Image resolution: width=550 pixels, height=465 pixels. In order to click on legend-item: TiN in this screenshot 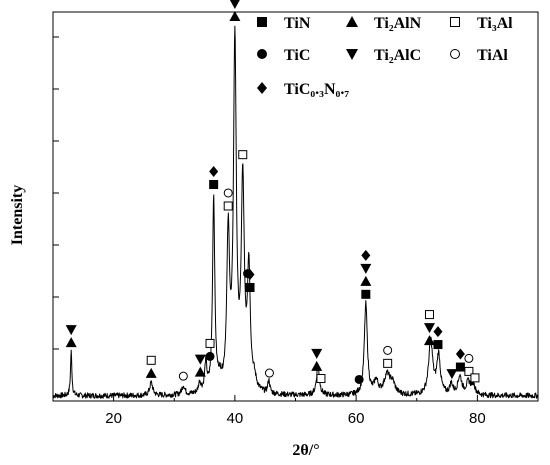, I will do `click(284, 23)`.